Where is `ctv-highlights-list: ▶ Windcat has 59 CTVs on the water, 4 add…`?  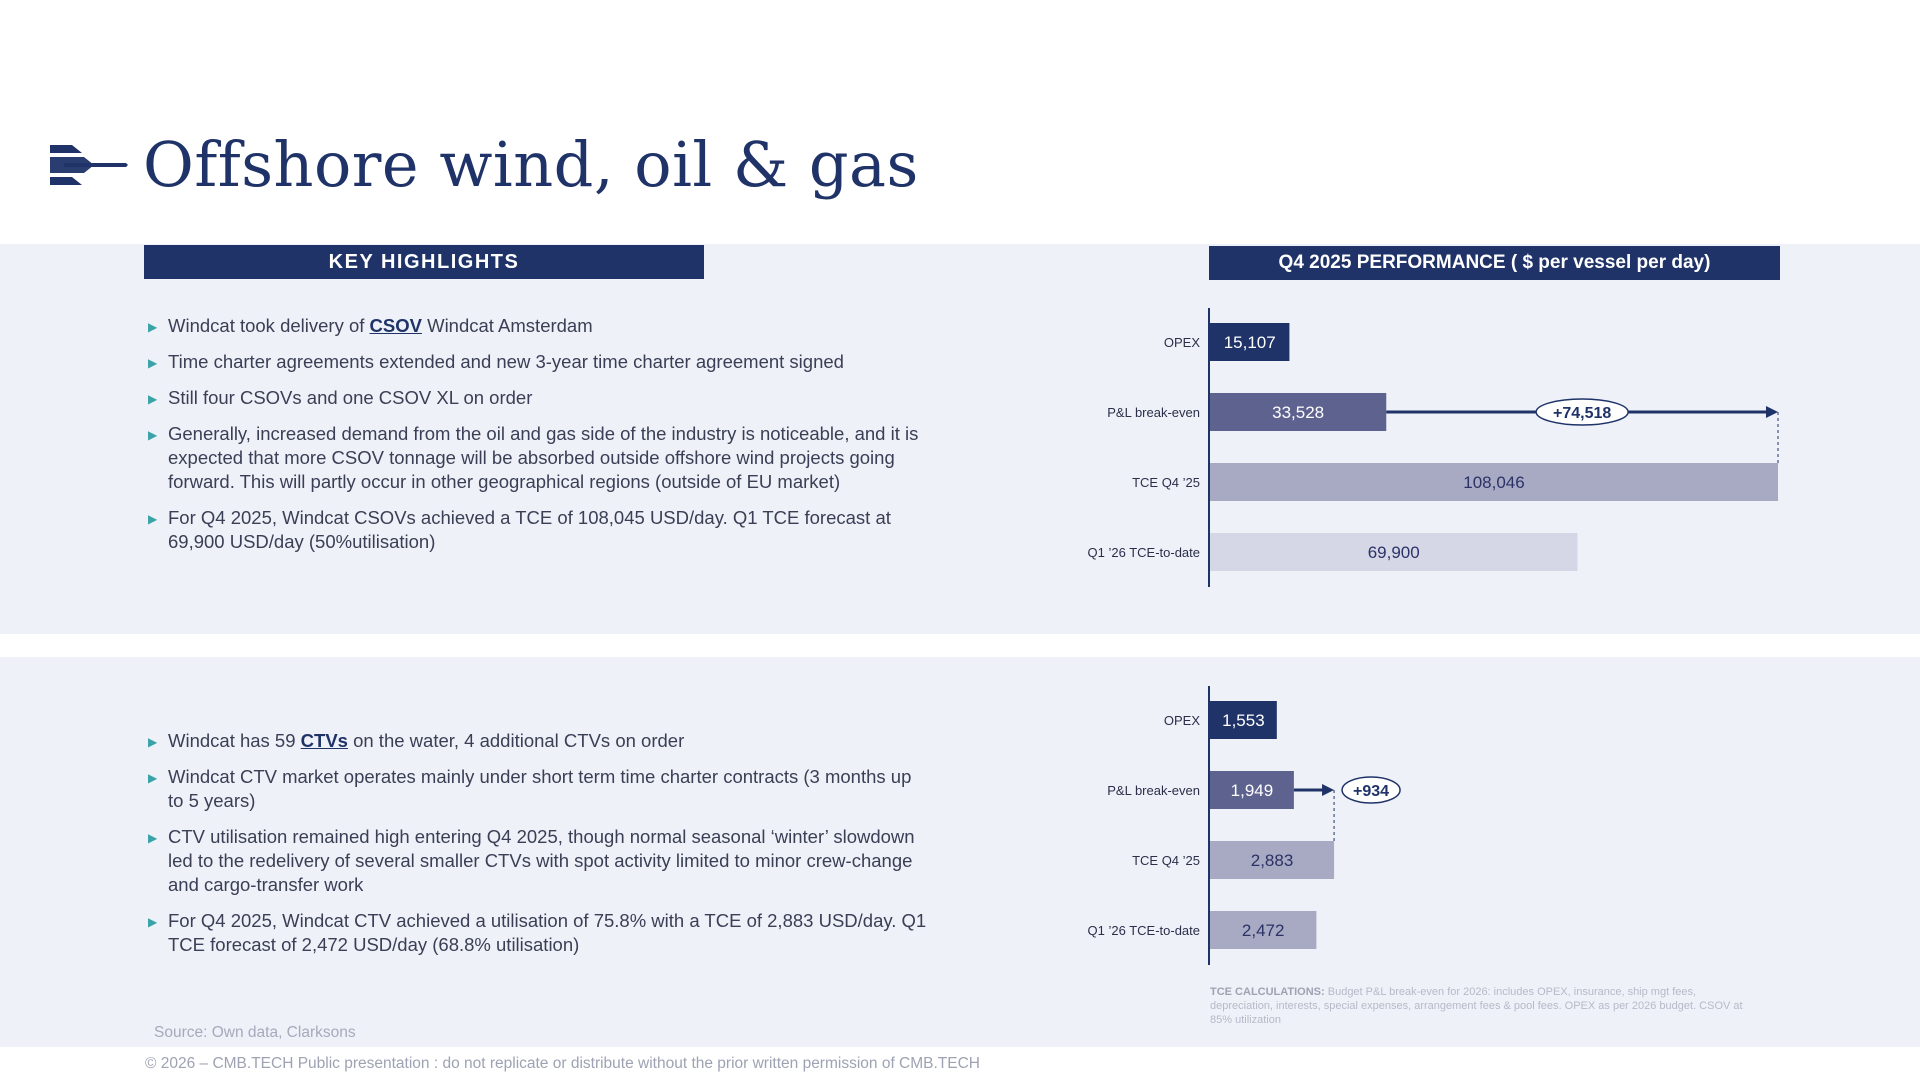
ctv-highlights-list: ▶ Windcat has 59 CTVs on the water, 4 add… is located at coordinates (538, 849).